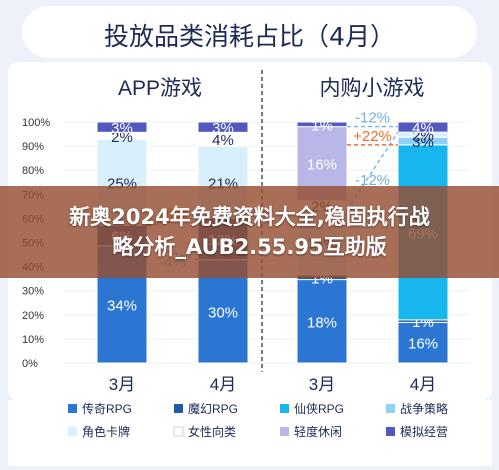 The width and height of the screenshot is (499, 470). Describe the element at coordinates (424, 432) in the screenshot. I see `legend-label: 模拟经营` at that location.